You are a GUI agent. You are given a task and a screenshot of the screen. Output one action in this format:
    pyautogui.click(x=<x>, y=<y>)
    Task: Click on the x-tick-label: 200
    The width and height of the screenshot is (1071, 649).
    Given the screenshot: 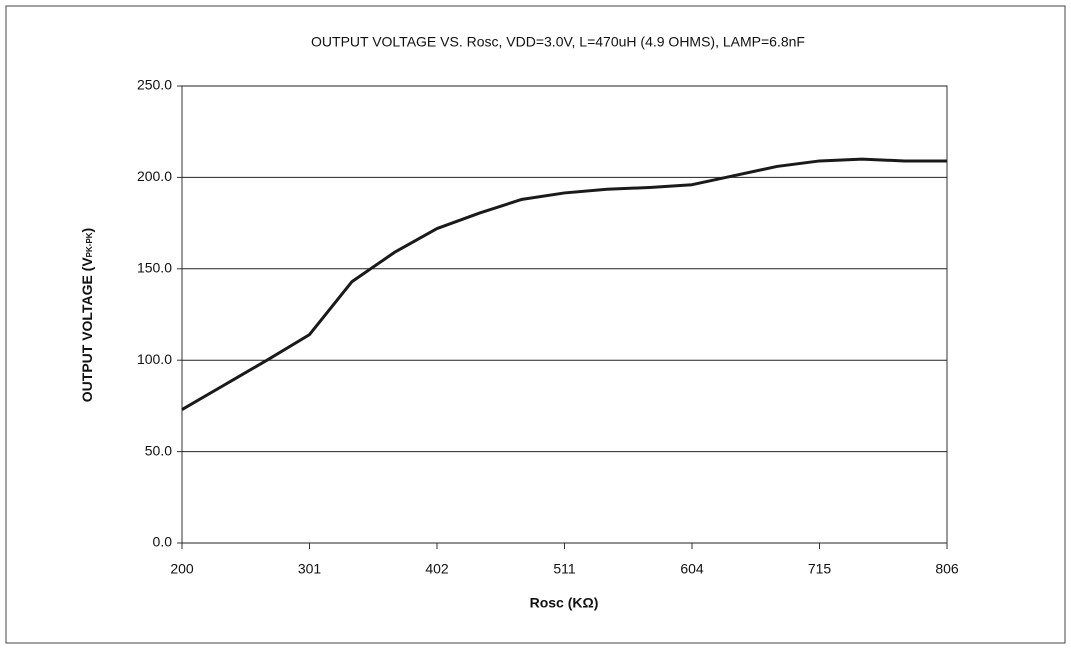 What is the action you would take?
    pyautogui.click(x=182, y=569)
    